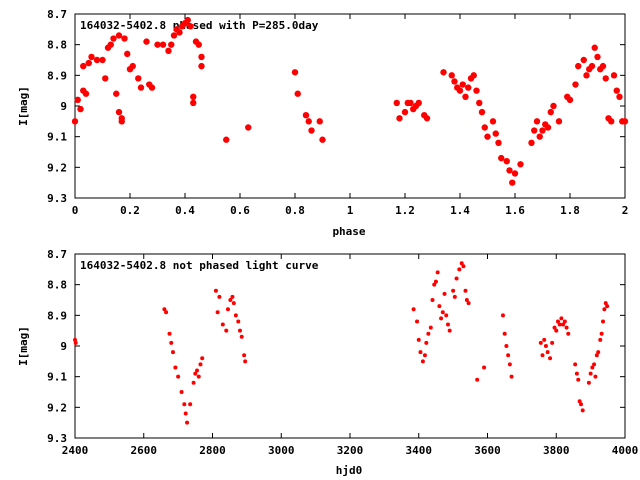  I want to click on x-tick-label: 1.4, so click(460, 210).